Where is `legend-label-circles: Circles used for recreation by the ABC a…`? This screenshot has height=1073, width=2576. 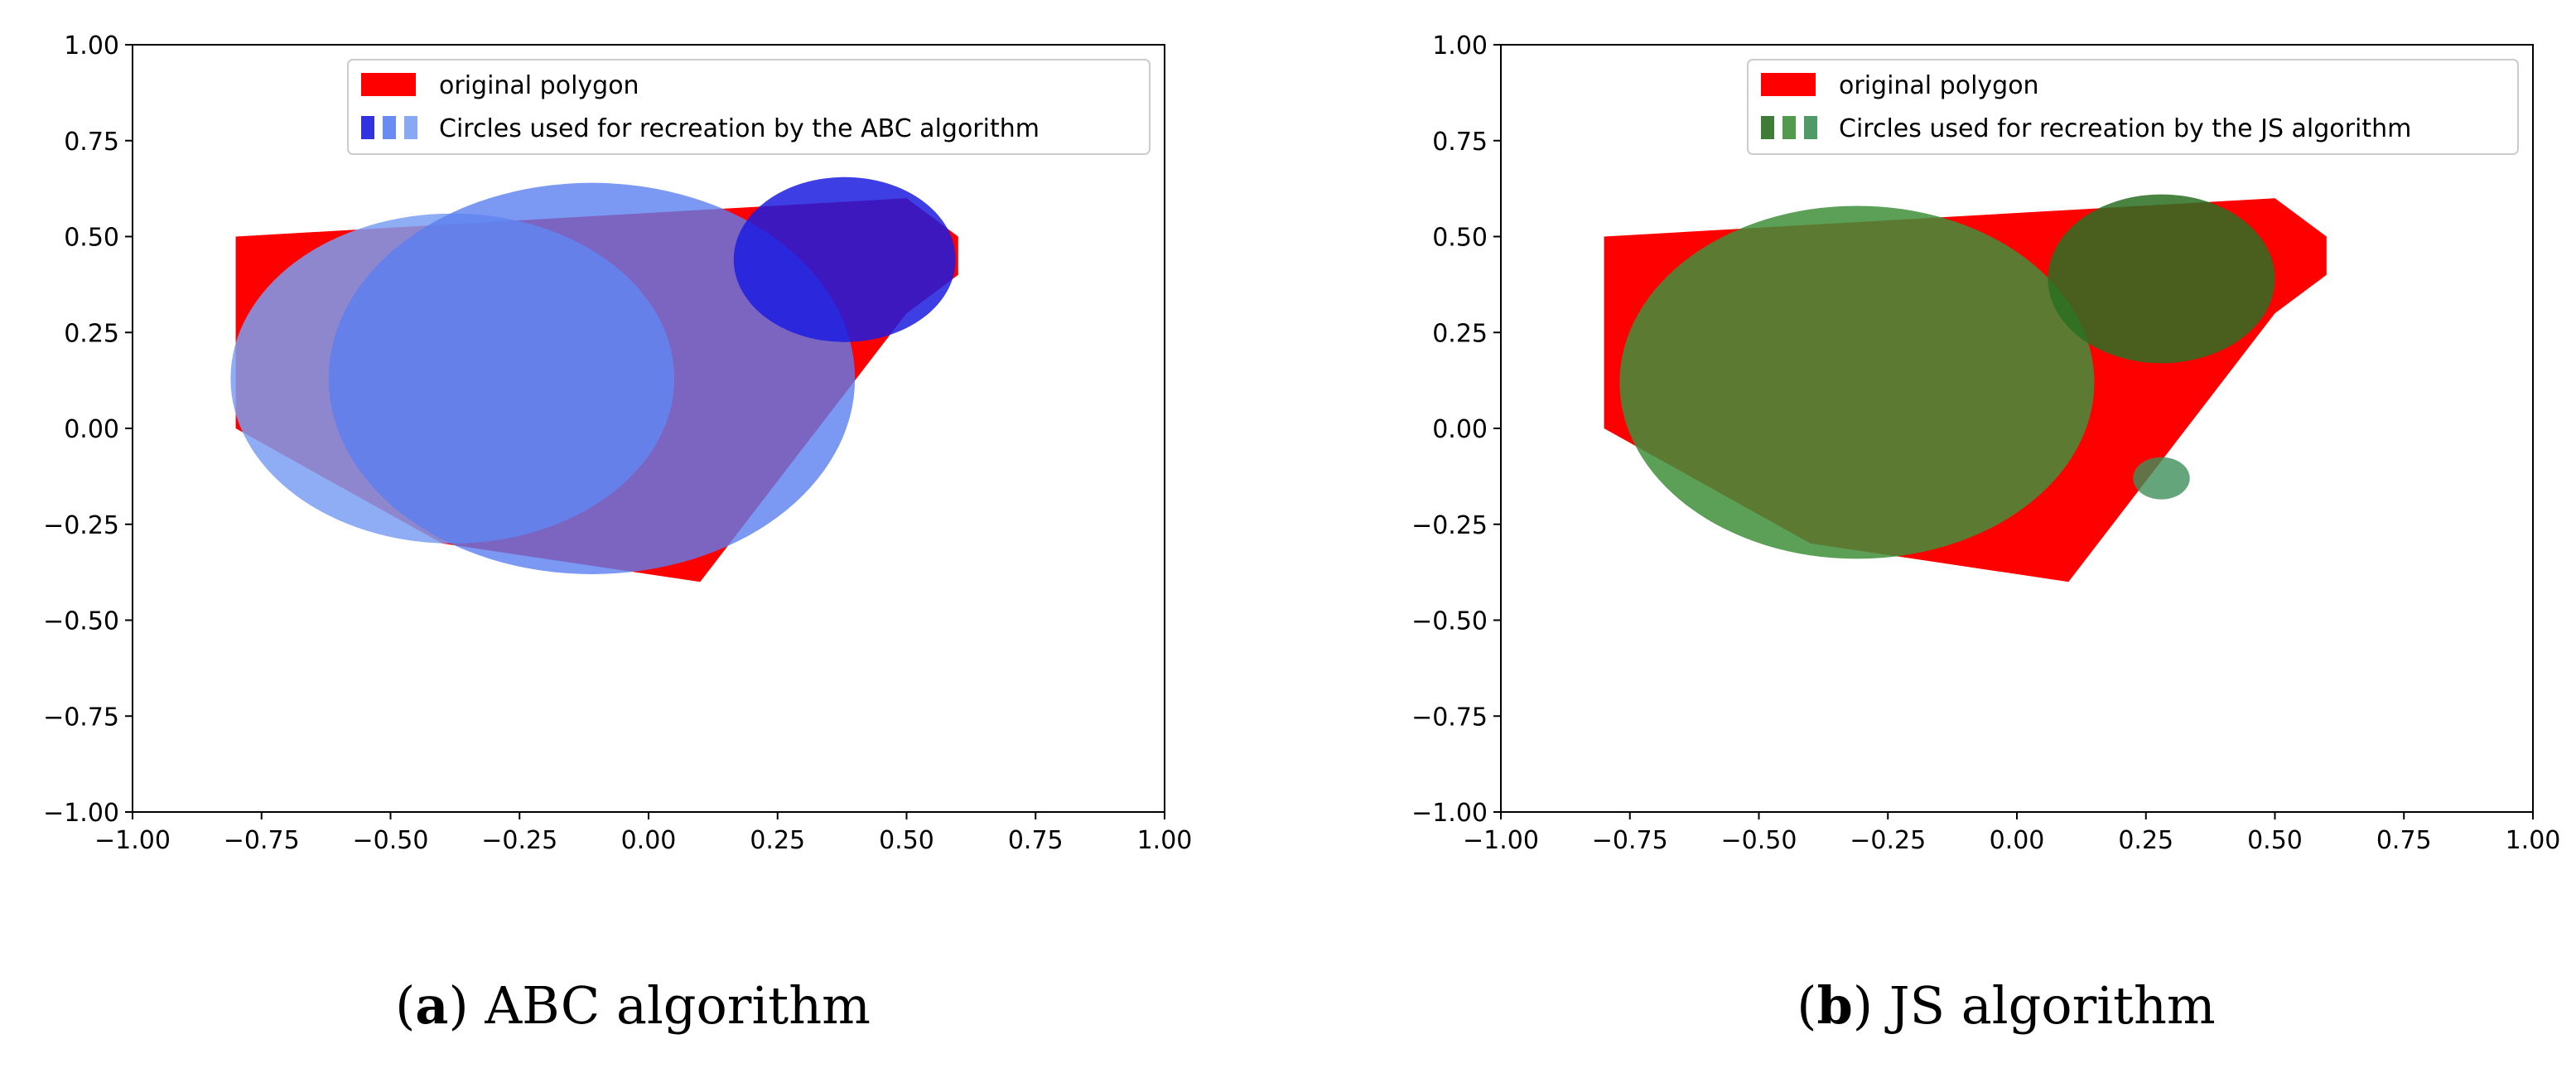
legend-label-circles: Circles used for recreation by the ABC a… is located at coordinates (739, 128).